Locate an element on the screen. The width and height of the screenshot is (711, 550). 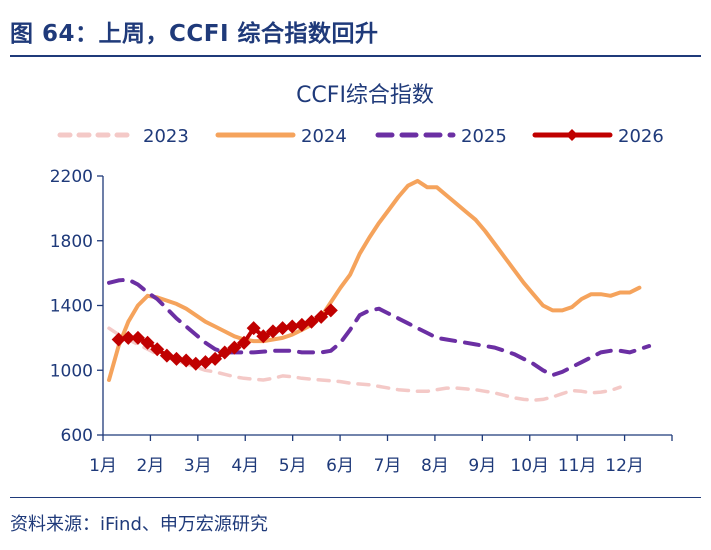
y-tick-label: 2200 is located at coordinates (71, 177).